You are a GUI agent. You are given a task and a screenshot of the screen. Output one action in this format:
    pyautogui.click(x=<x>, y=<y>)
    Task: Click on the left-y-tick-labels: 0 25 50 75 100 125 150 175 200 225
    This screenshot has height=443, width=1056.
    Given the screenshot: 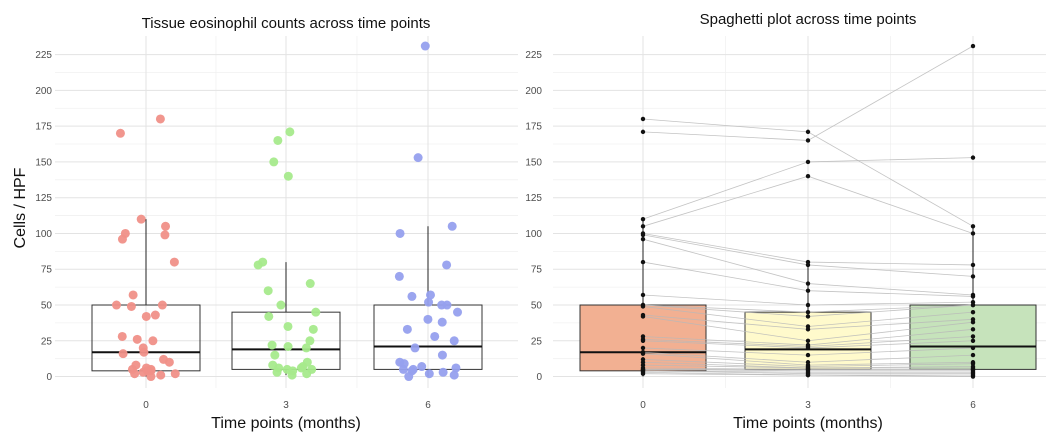 What is the action you would take?
    pyautogui.click(x=43, y=216)
    